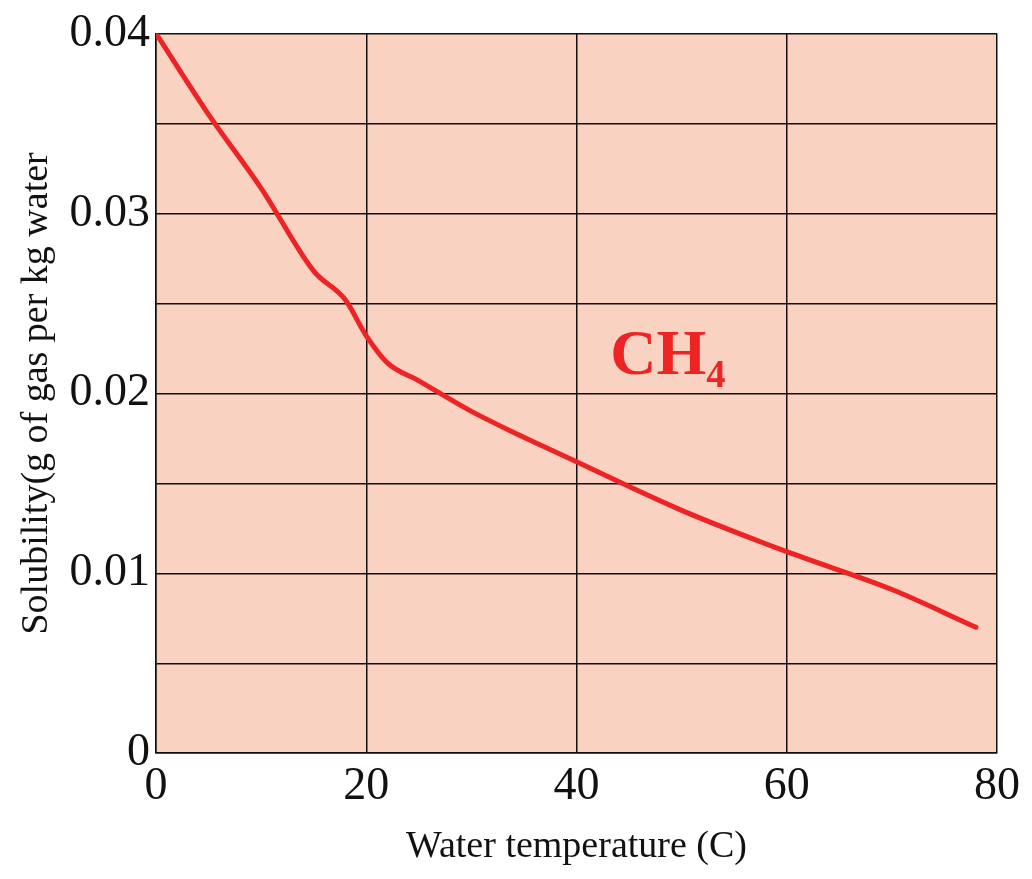 The width and height of the screenshot is (1032, 879). Describe the element at coordinates (366, 783) in the screenshot. I see `x-tick-label: 20` at that location.